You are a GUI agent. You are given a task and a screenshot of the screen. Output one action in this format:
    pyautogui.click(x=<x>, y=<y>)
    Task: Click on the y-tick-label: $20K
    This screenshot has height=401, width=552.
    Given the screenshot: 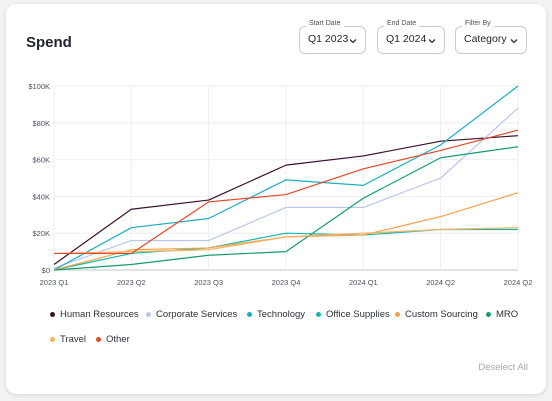 What is the action you would take?
    pyautogui.click(x=41, y=233)
    